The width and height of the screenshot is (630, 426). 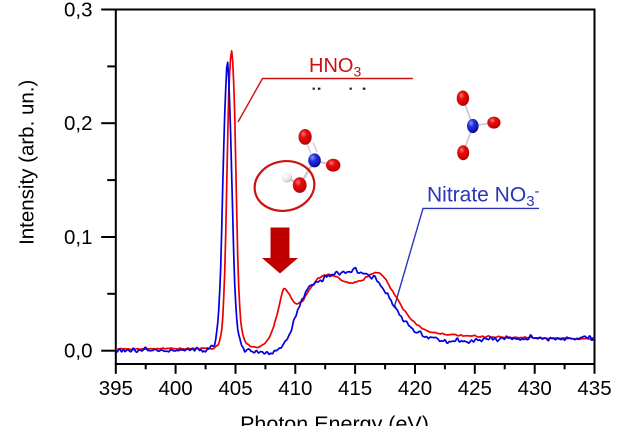 What do you see at coordinates (78, 237) in the screenshot?
I see `svg-text: 0,1` at bounding box center [78, 237].